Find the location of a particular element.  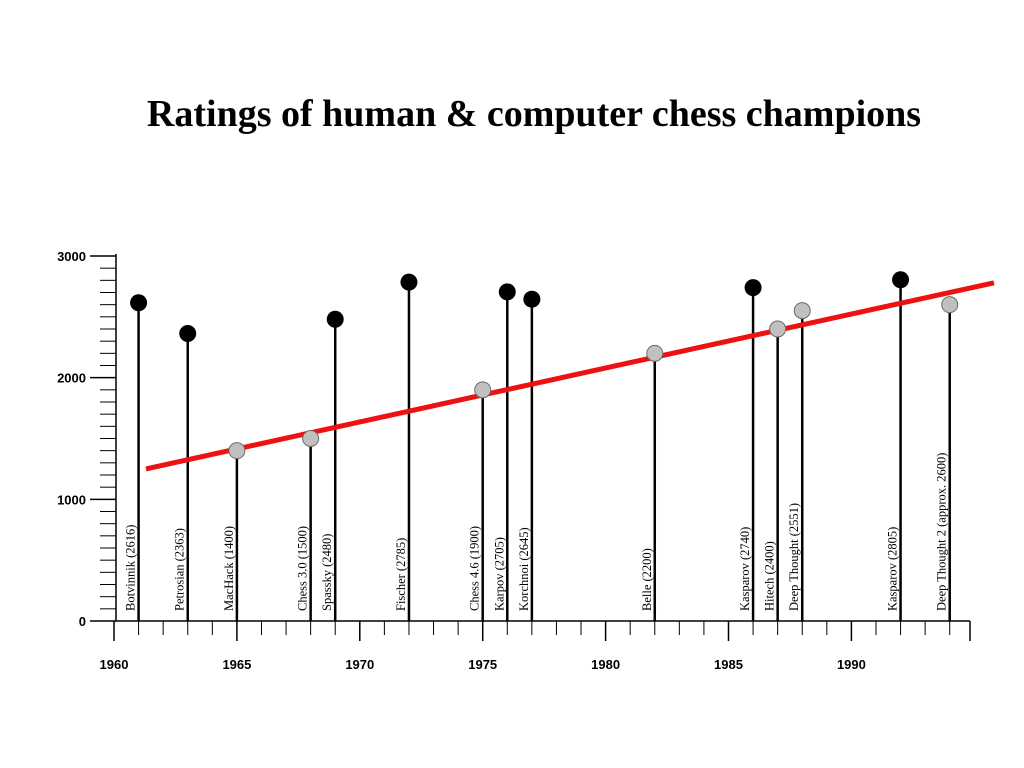

event-label: Chess 3.0 (1500) is located at coordinates (303, 568).